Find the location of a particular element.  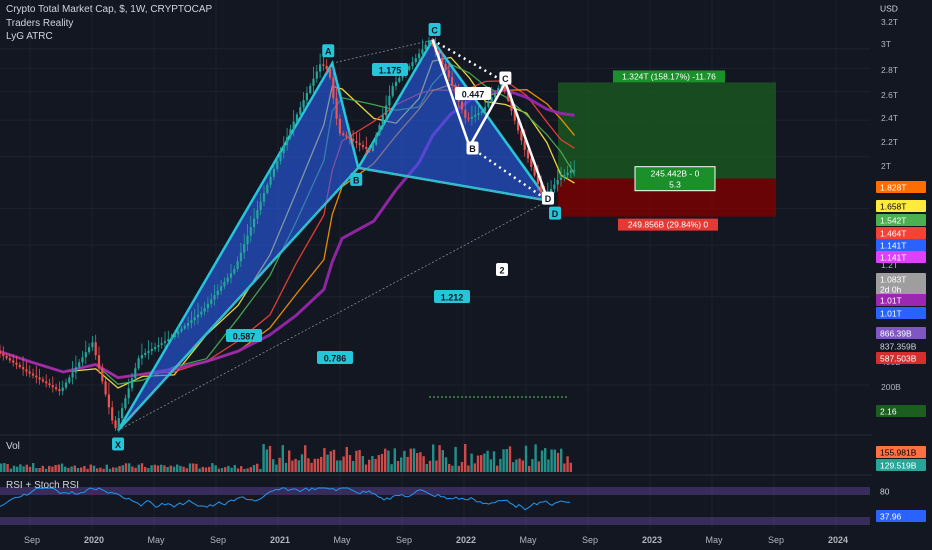

price-axis-tick-label: 2.2T is located at coordinates (889, 142).